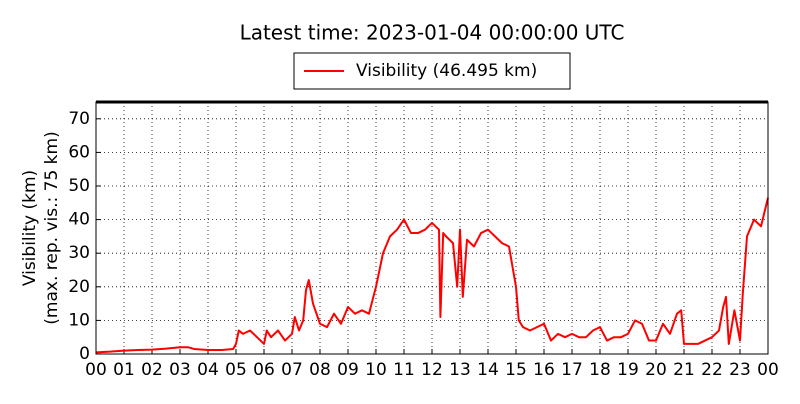 This screenshot has width=800, height=404. Describe the element at coordinates (432, 33) in the screenshot. I see `chart-title: Latest time: 2023-01-04 00:00:00 UTC` at that location.